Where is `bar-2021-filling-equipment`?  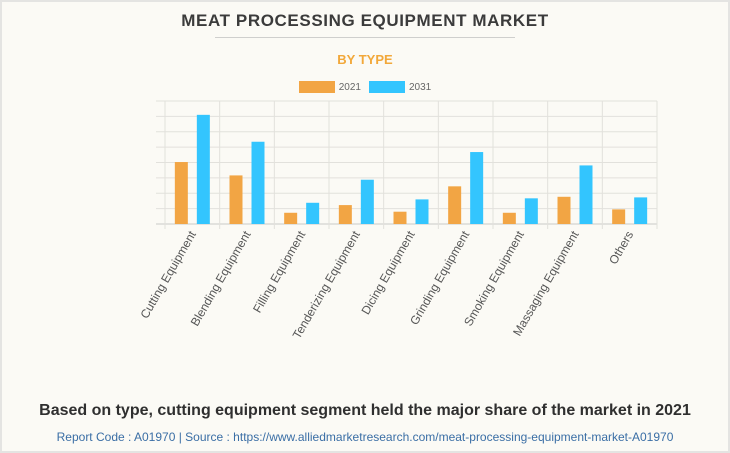
bar-2021-filling-equipment is located at coordinates (291, 218).